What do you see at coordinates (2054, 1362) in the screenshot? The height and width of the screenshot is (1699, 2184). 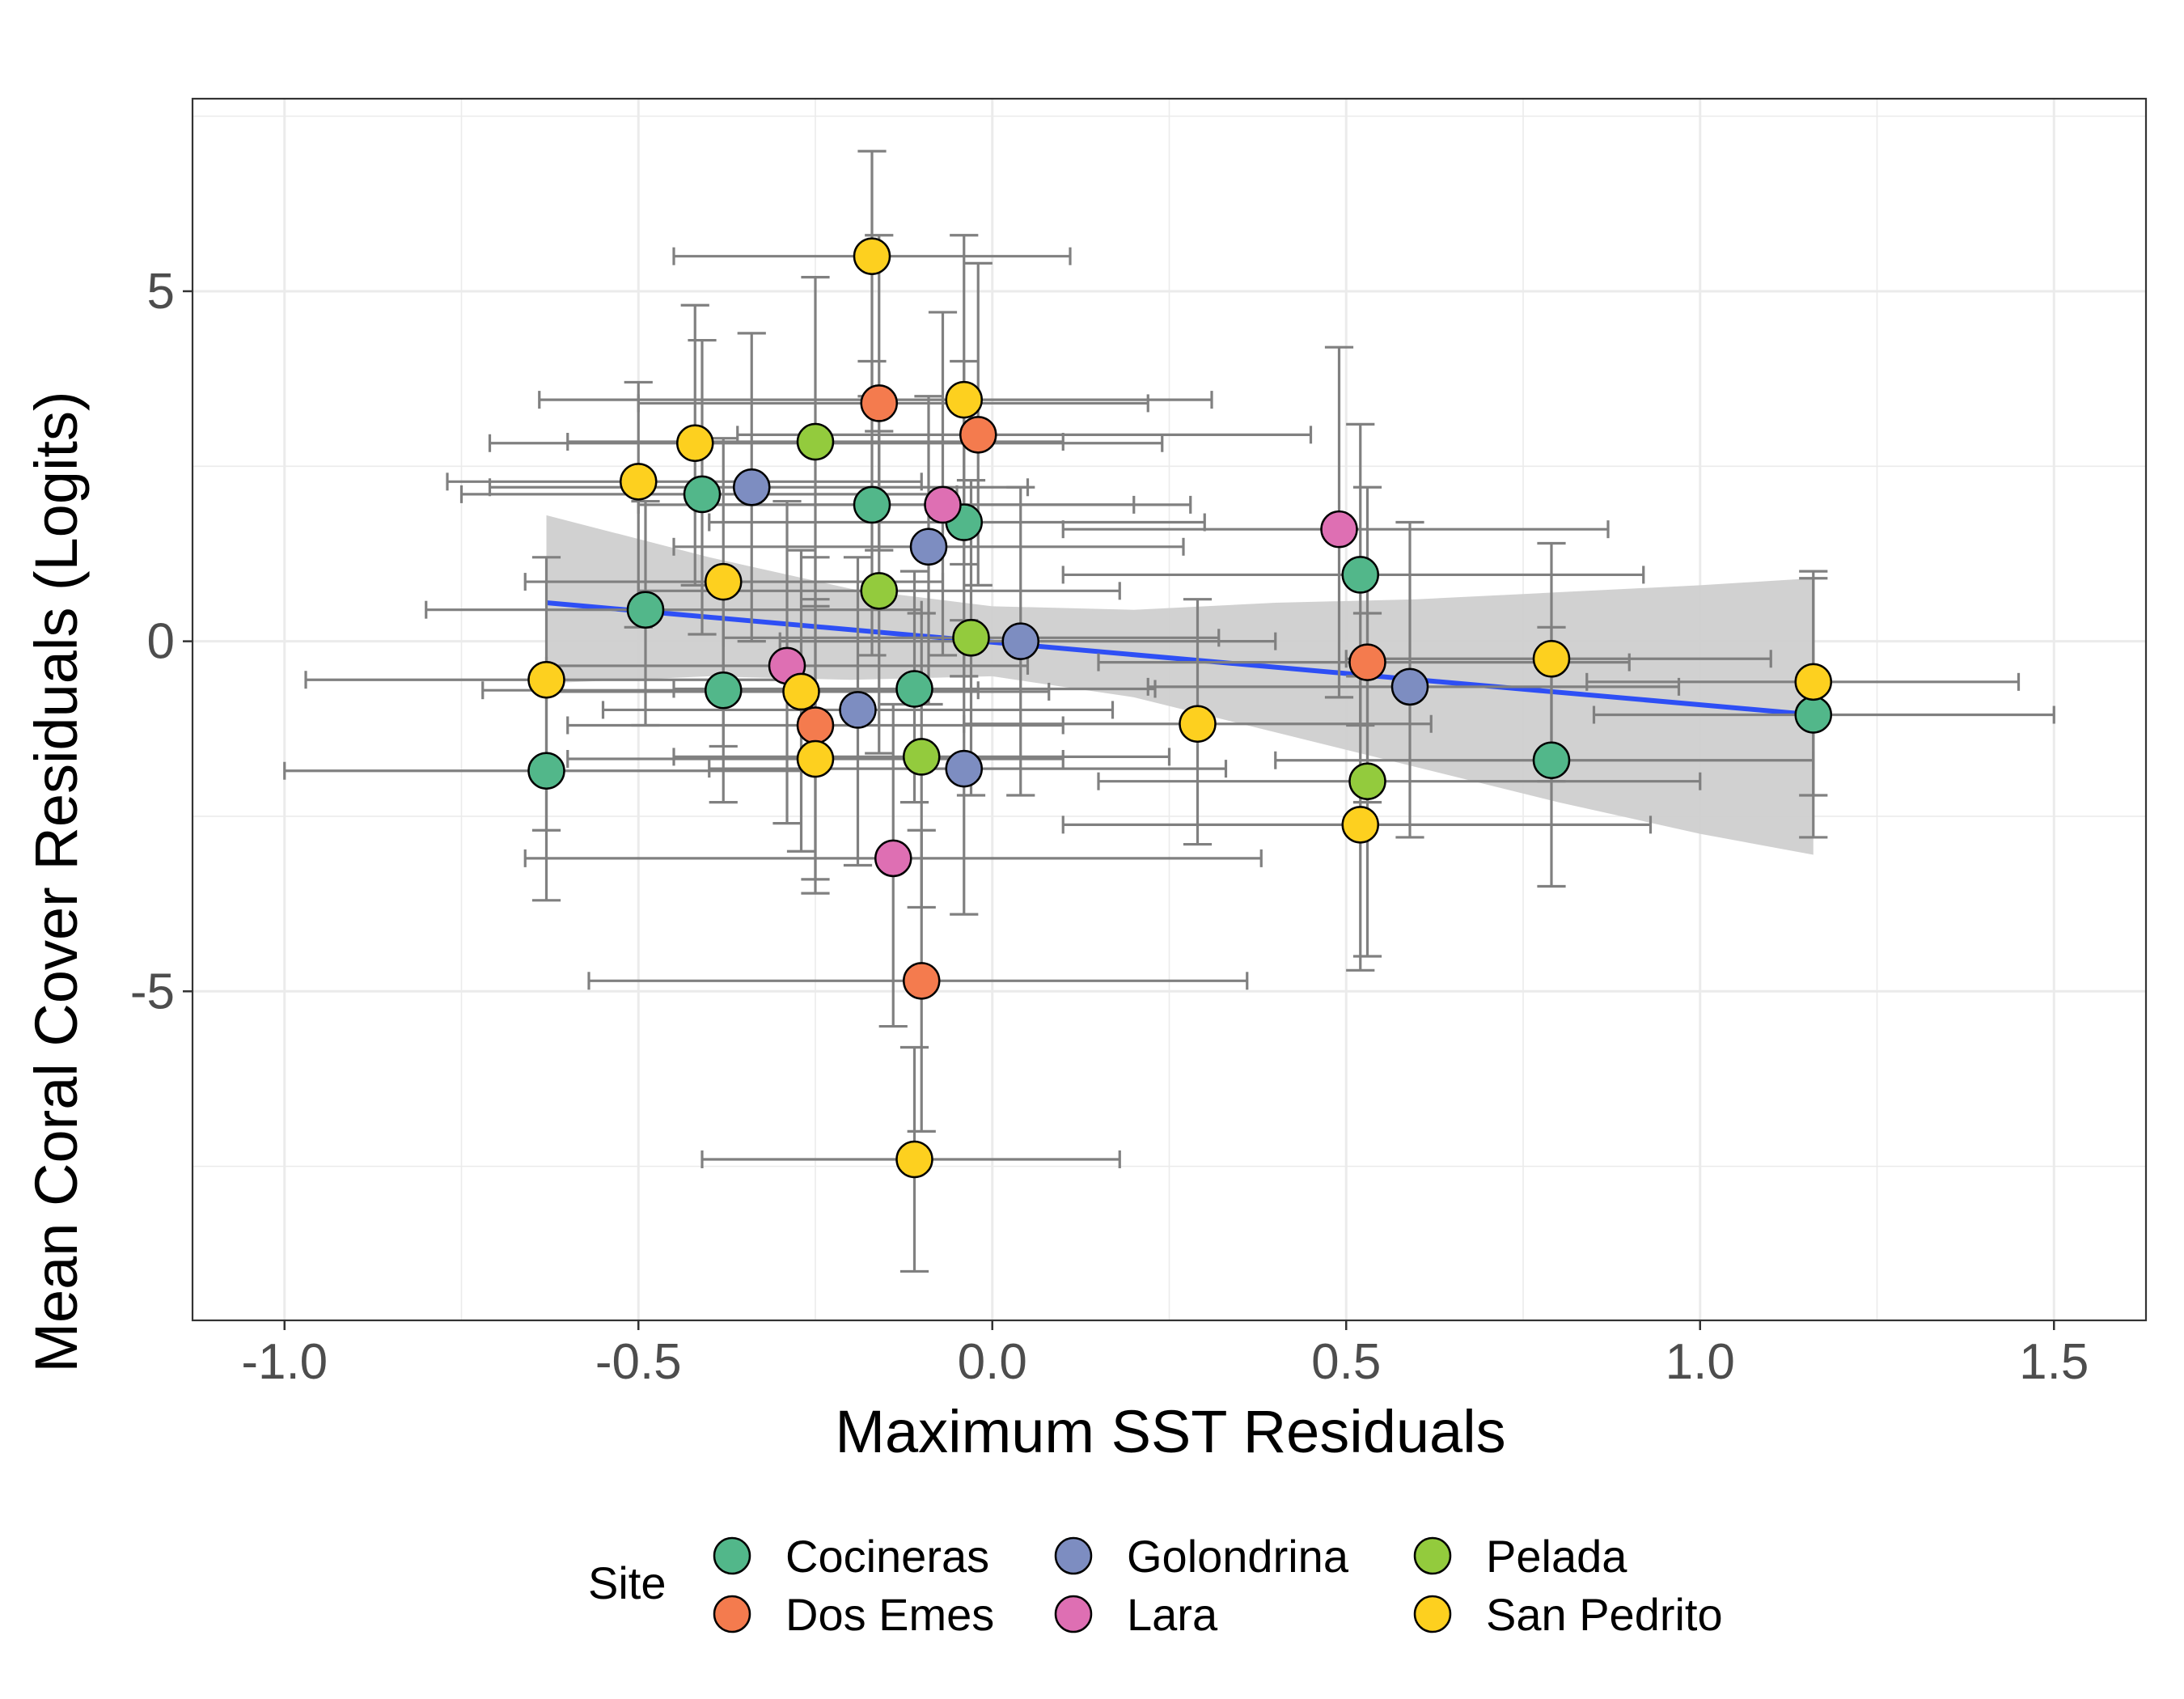 I see `x-tick-label: 1.5` at bounding box center [2054, 1362].